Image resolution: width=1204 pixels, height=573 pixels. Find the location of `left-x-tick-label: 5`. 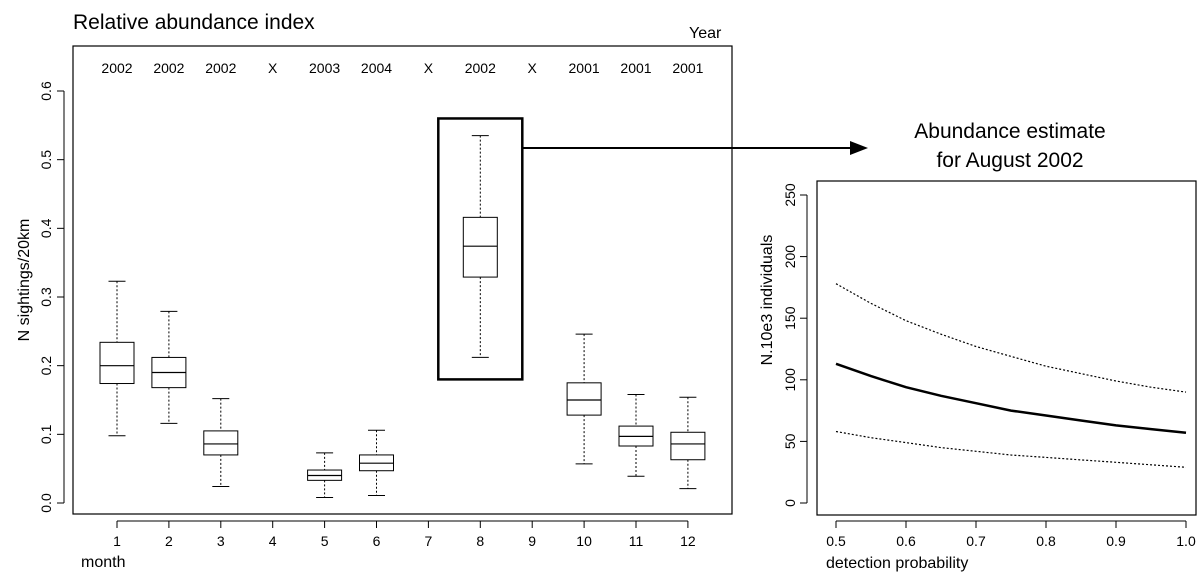

left-x-tick-label: 5 is located at coordinates (325, 541).